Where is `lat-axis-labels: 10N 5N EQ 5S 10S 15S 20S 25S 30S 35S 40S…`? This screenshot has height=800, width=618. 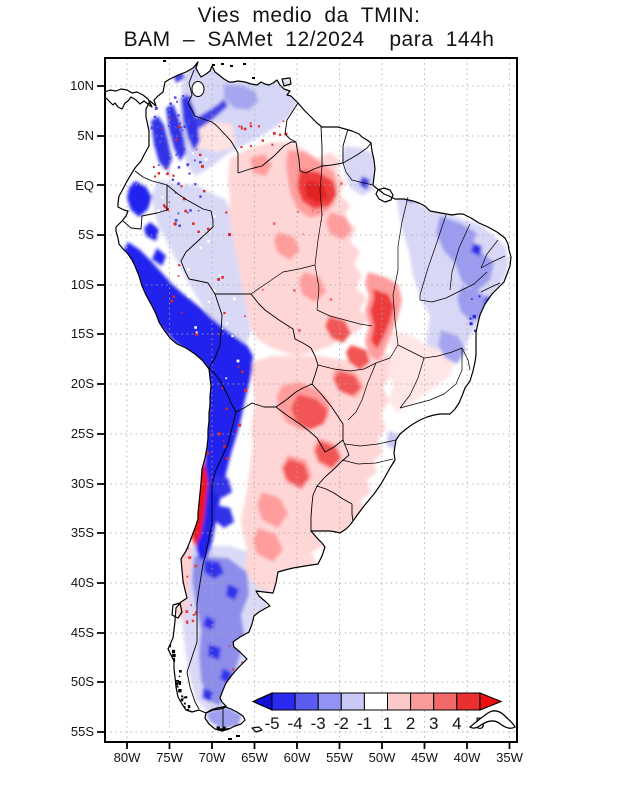
lat-axis-labels: 10N 5N EQ 5S 10S 15S 20S 25S 30S 35S 40S… is located at coordinates (82, 408).